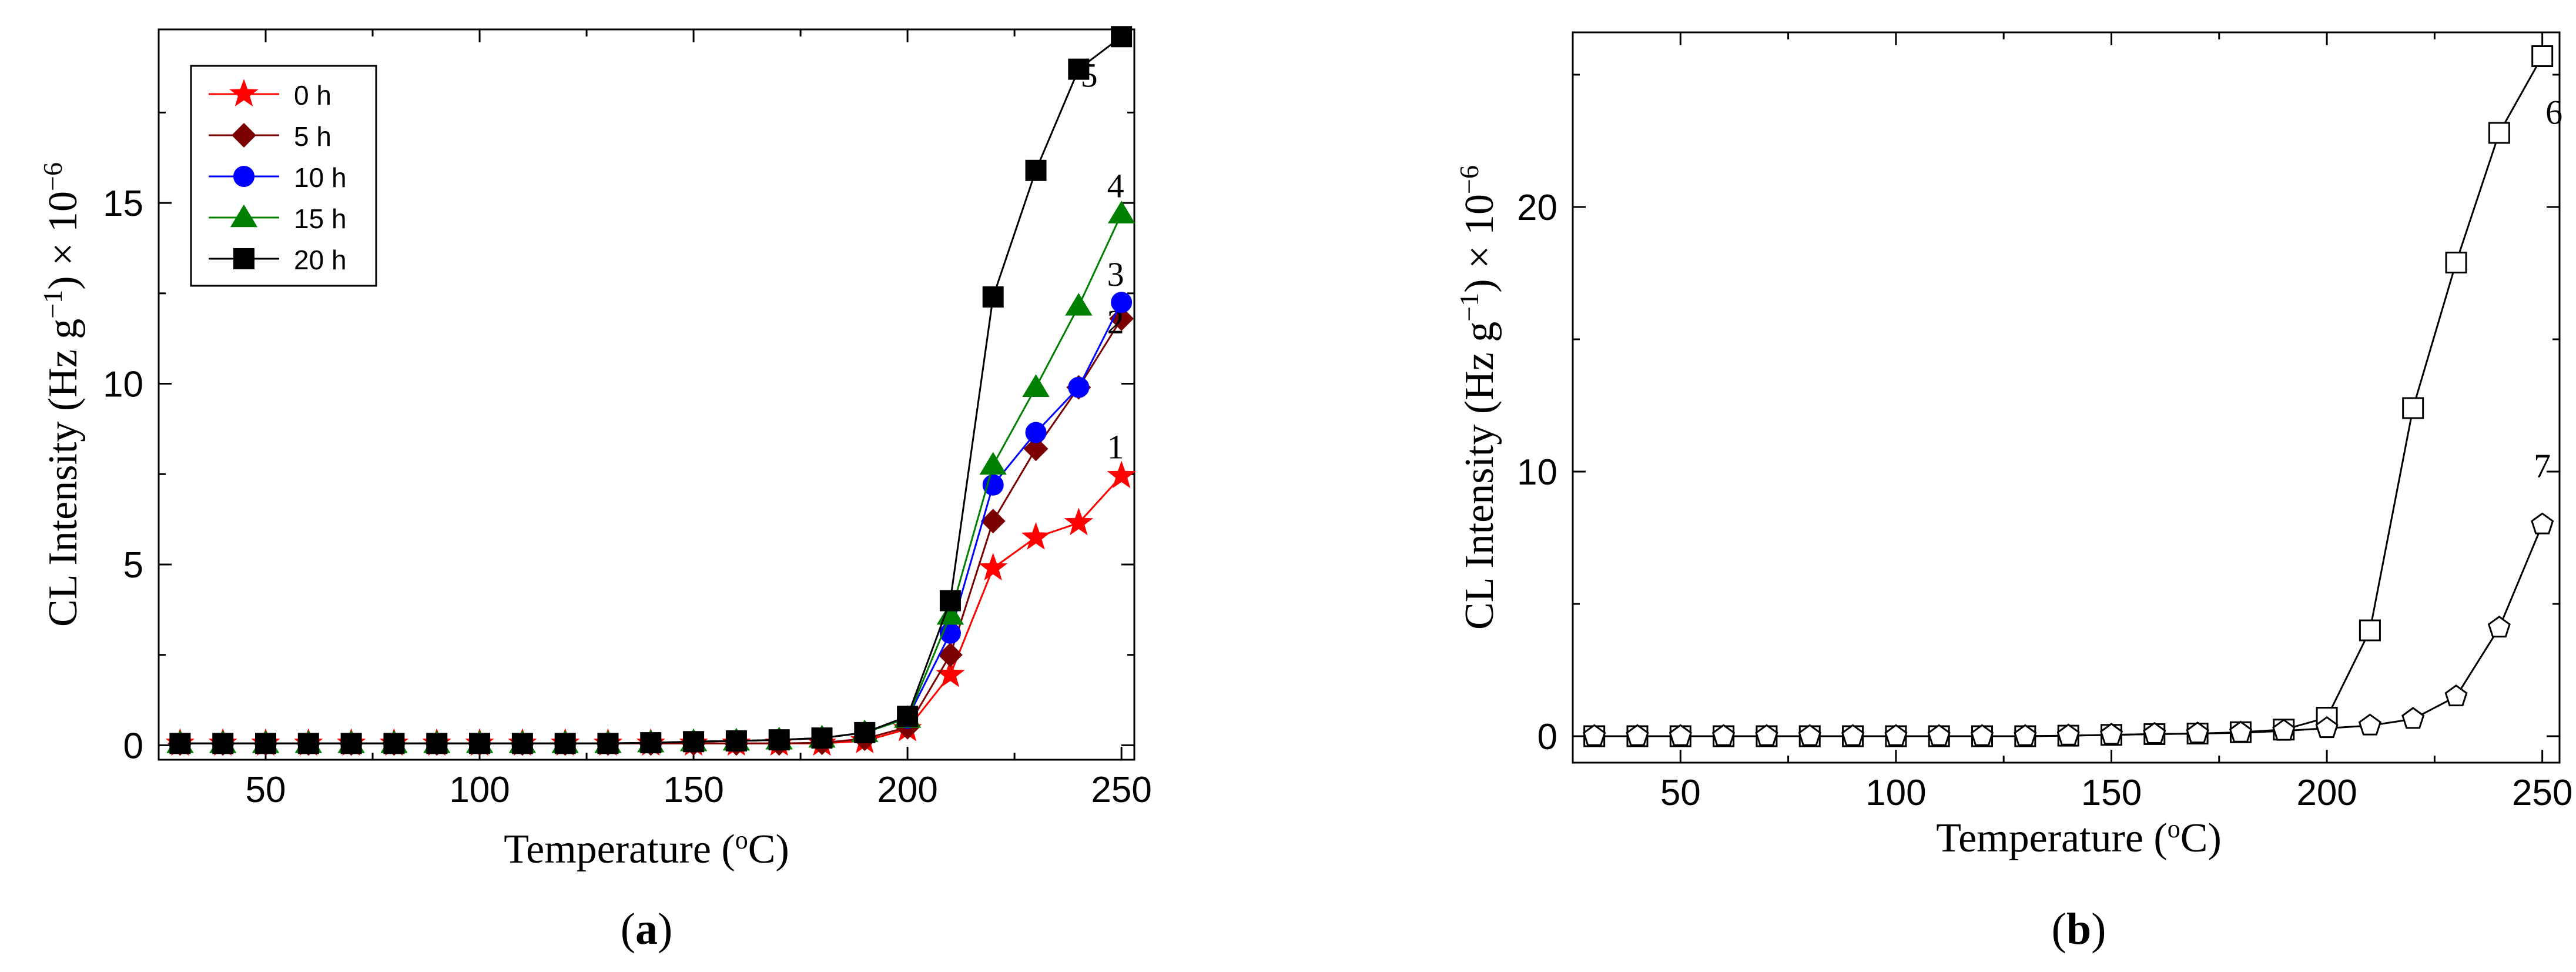 This screenshot has height=972, width=2576. Describe the element at coordinates (607, 849) in the screenshot. I see `x-axis-label-text: Temperature` at that location.